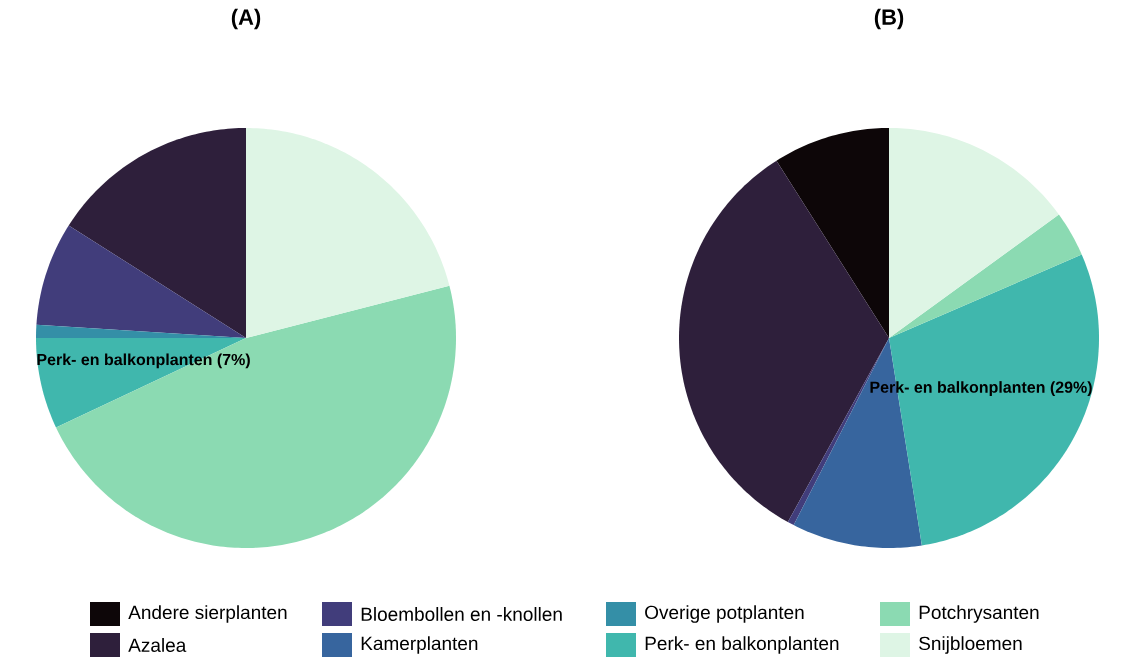 This screenshot has height=657, width=1124. I want to click on legend-label: Perk- en balkonplanten, so click(742, 645).